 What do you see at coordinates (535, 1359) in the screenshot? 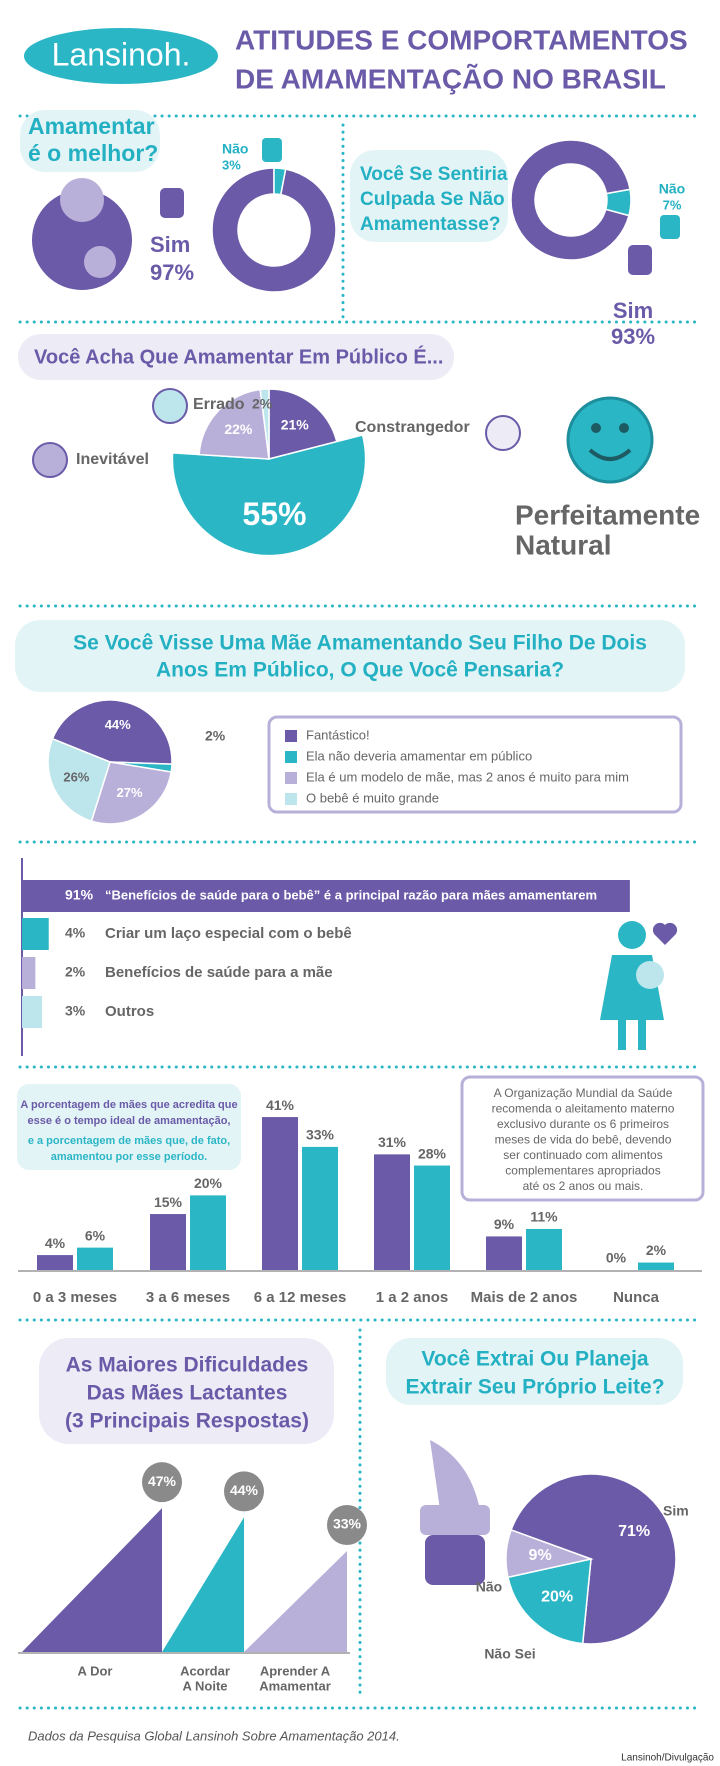
I see `chart-title: Você Extrai Ou Planeja` at bounding box center [535, 1359].